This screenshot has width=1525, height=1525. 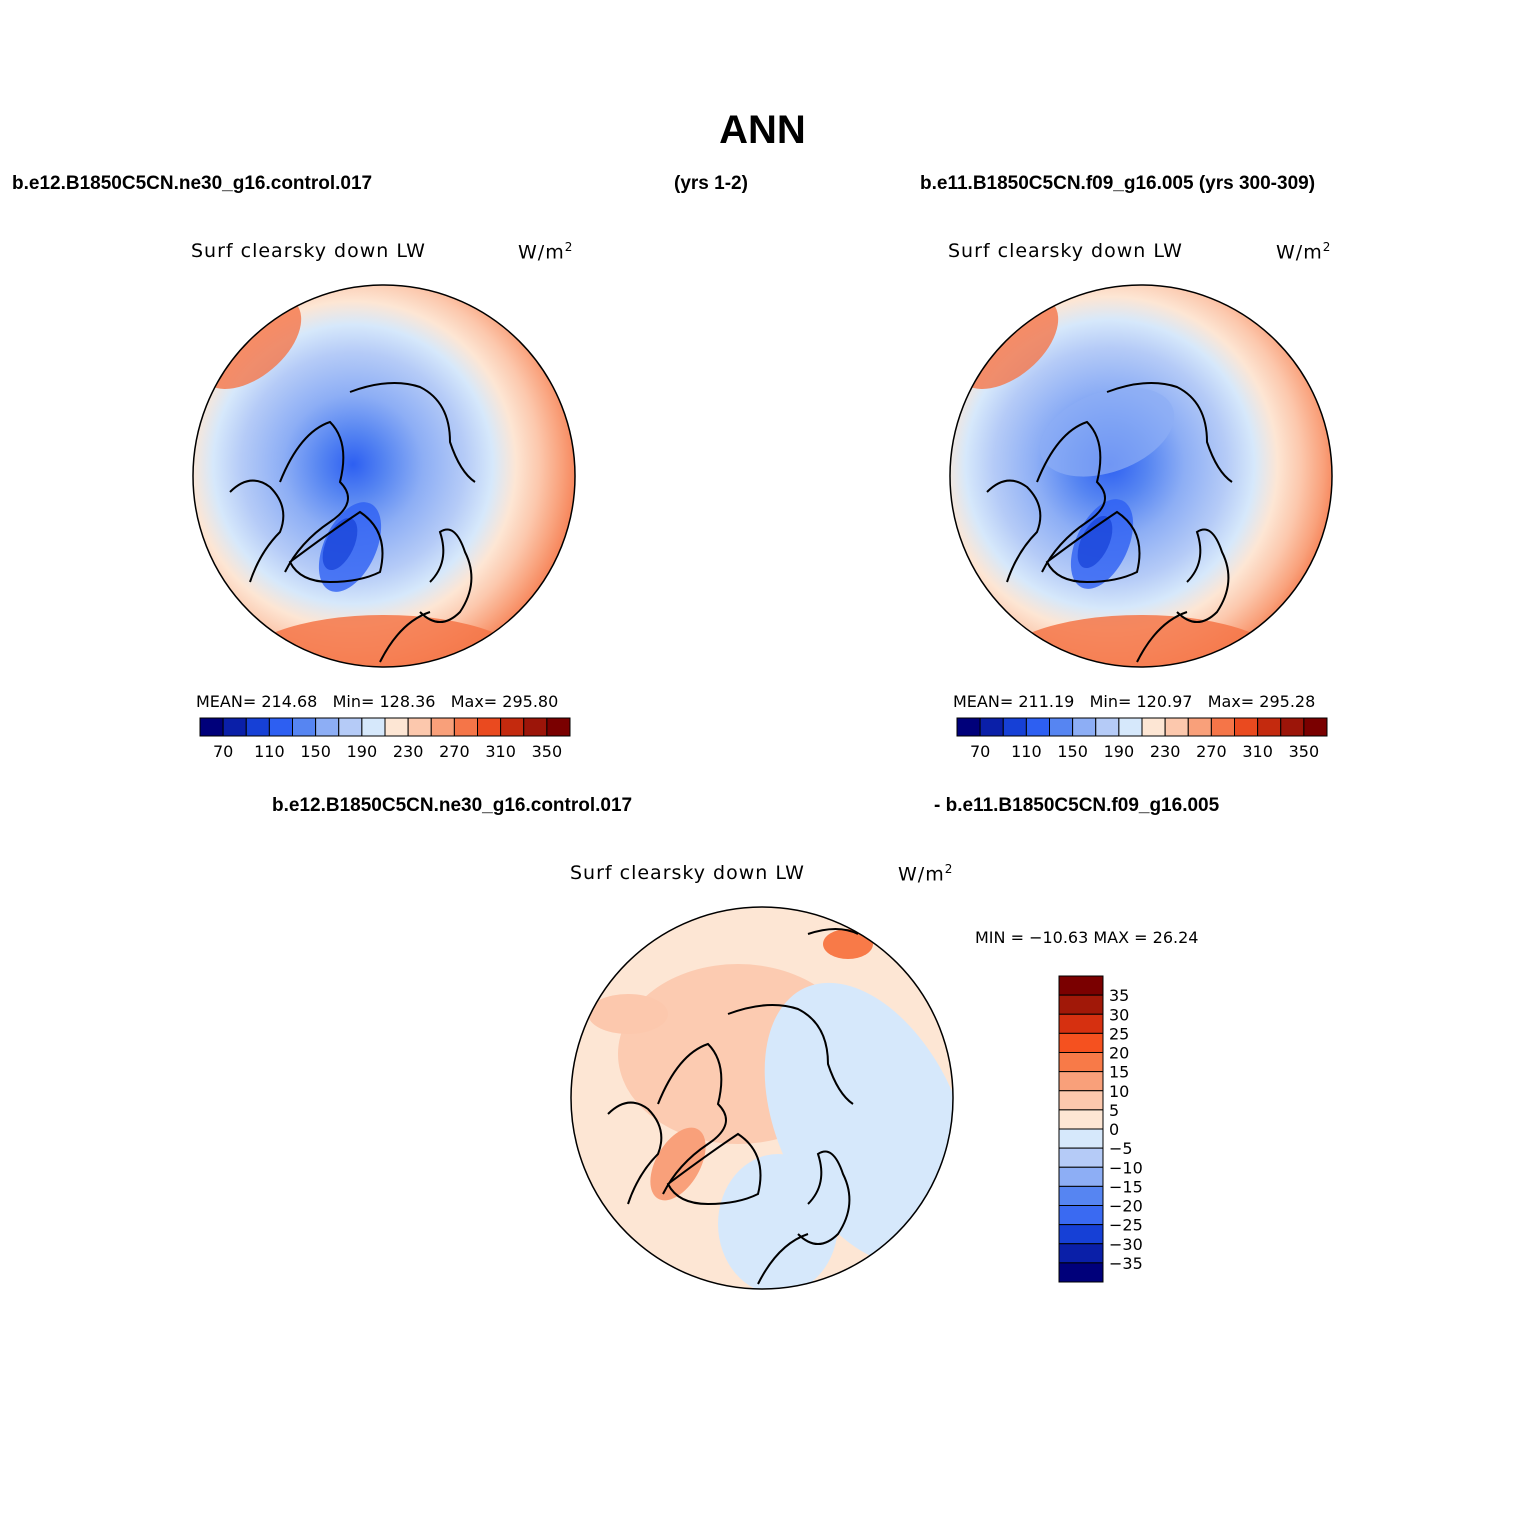 I want to click on panel1-polar-map, so click(x=384, y=476).